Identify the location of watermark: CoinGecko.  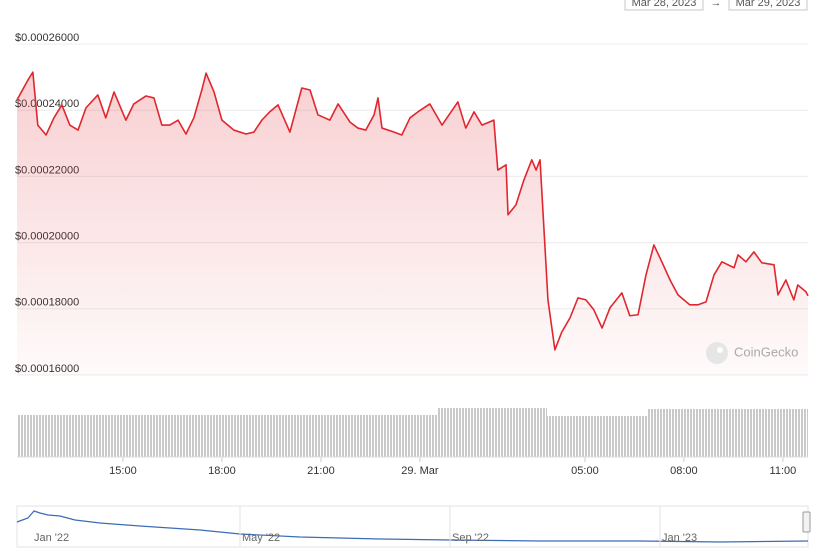
(752, 353).